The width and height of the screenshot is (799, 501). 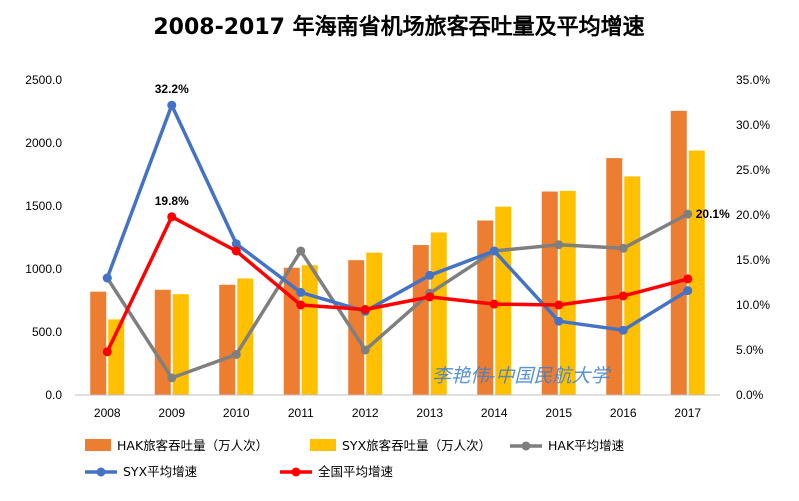 What do you see at coordinates (107, 413) in the screenshot?
I see `x-tick-label: 2008` at bounding box center [107, 413].